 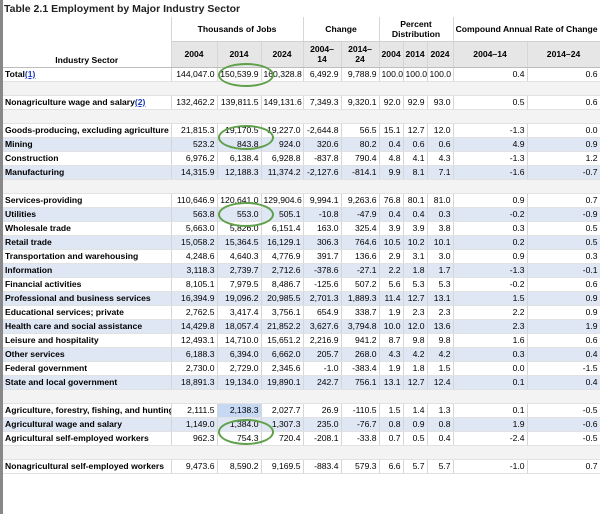 I want to click on row-value: 3,417.4, so click(x=239, y=312).